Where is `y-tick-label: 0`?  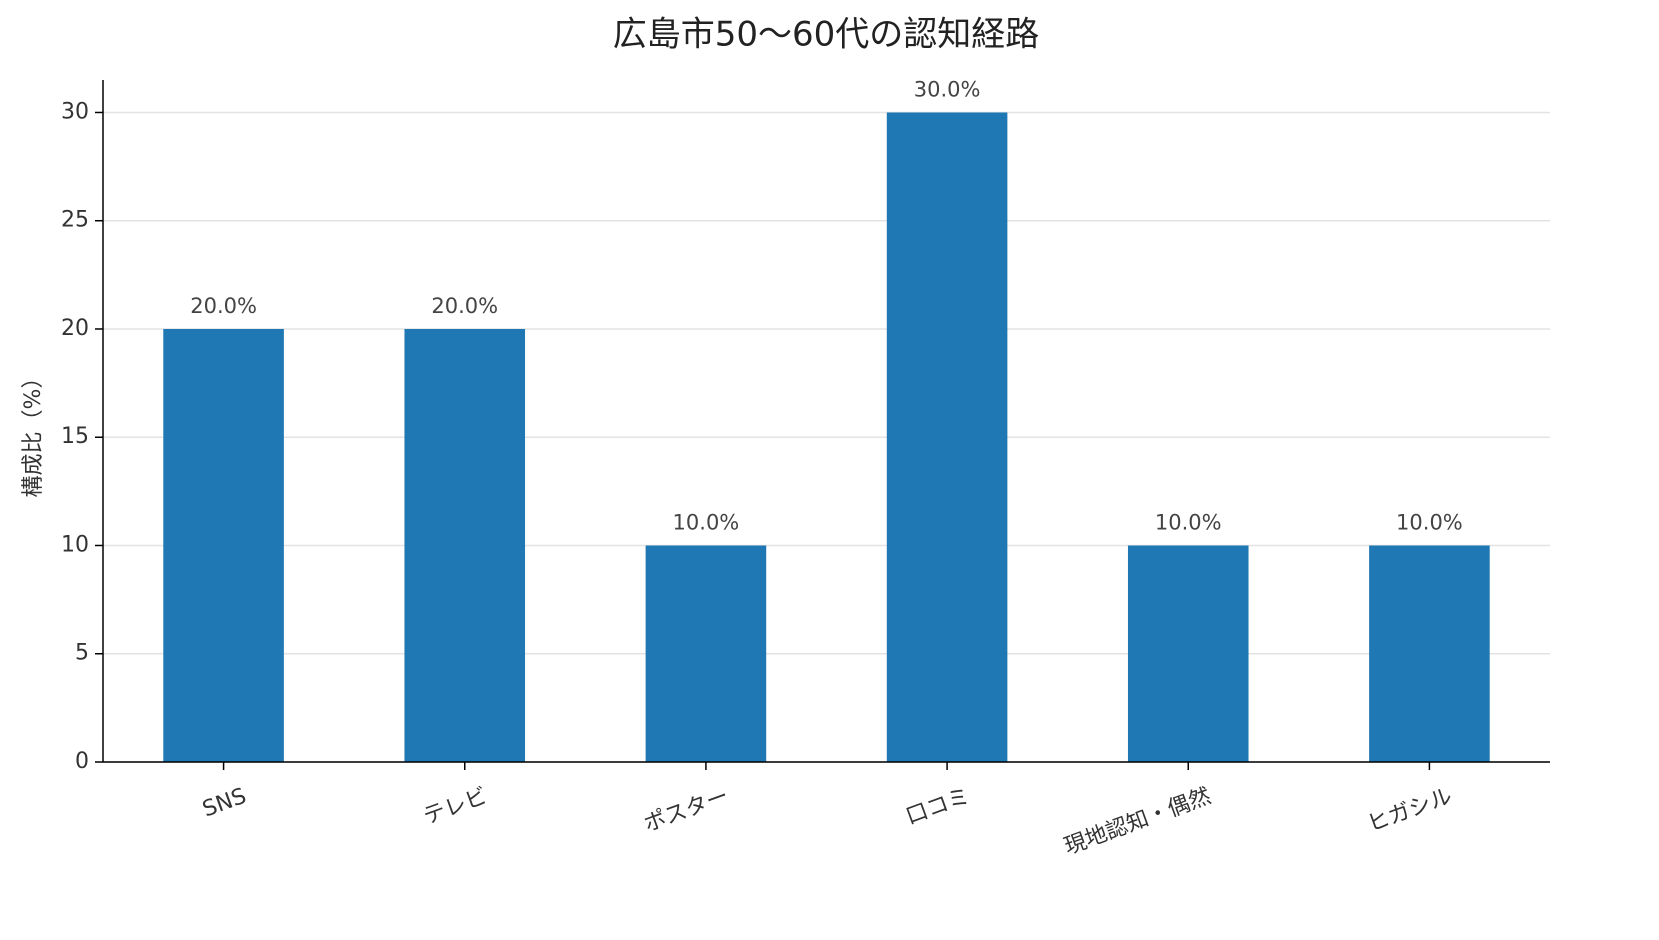 y-tick-label: 0 is located at coordinates (82, 761).